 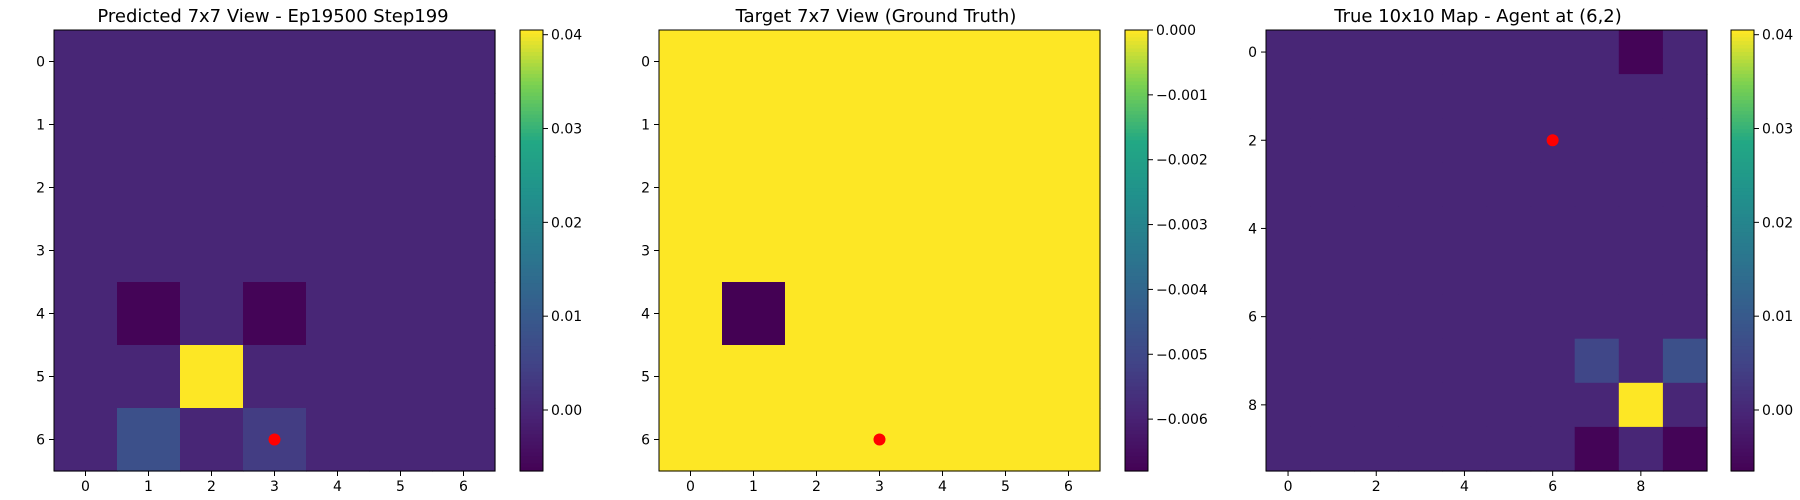 What do you see at coordinates (531, 250) in the screenshot?
I see `colorbar-frame` at bounding box center [531, 250].